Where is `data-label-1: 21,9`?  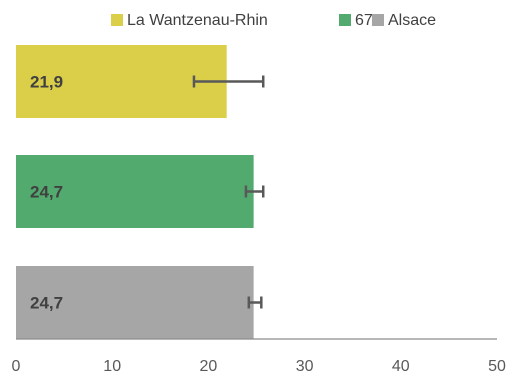
data-label-1: 21,9 is located at coordinates (46, 82).